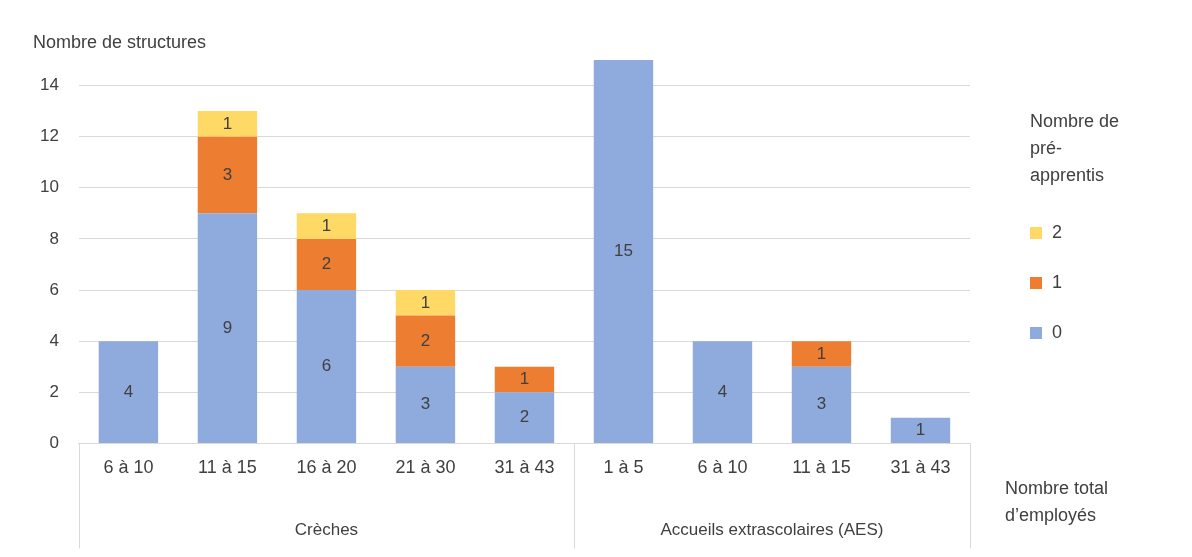  What do you see at coordinates (1057, 282) in the screenshot?
I see `legend-label: 1` at bounding box center [1057, 282].